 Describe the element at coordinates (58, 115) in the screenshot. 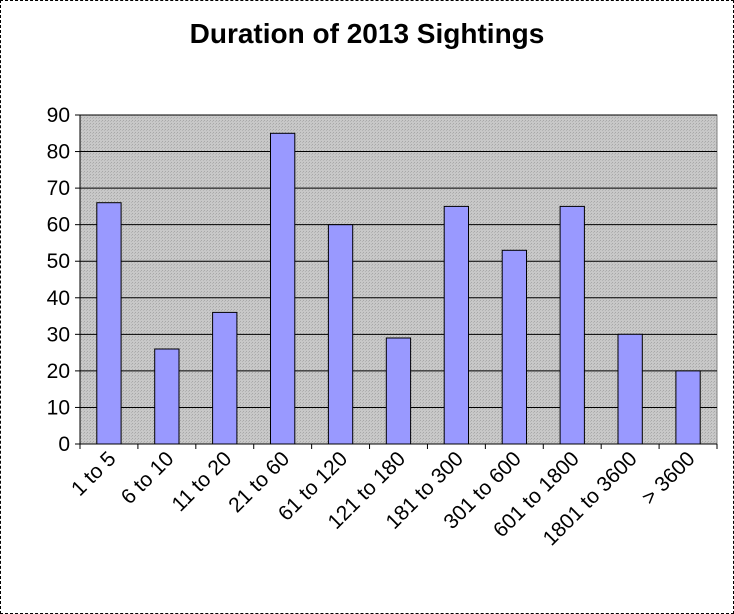

I see `y-tick-label: 90` at that location.